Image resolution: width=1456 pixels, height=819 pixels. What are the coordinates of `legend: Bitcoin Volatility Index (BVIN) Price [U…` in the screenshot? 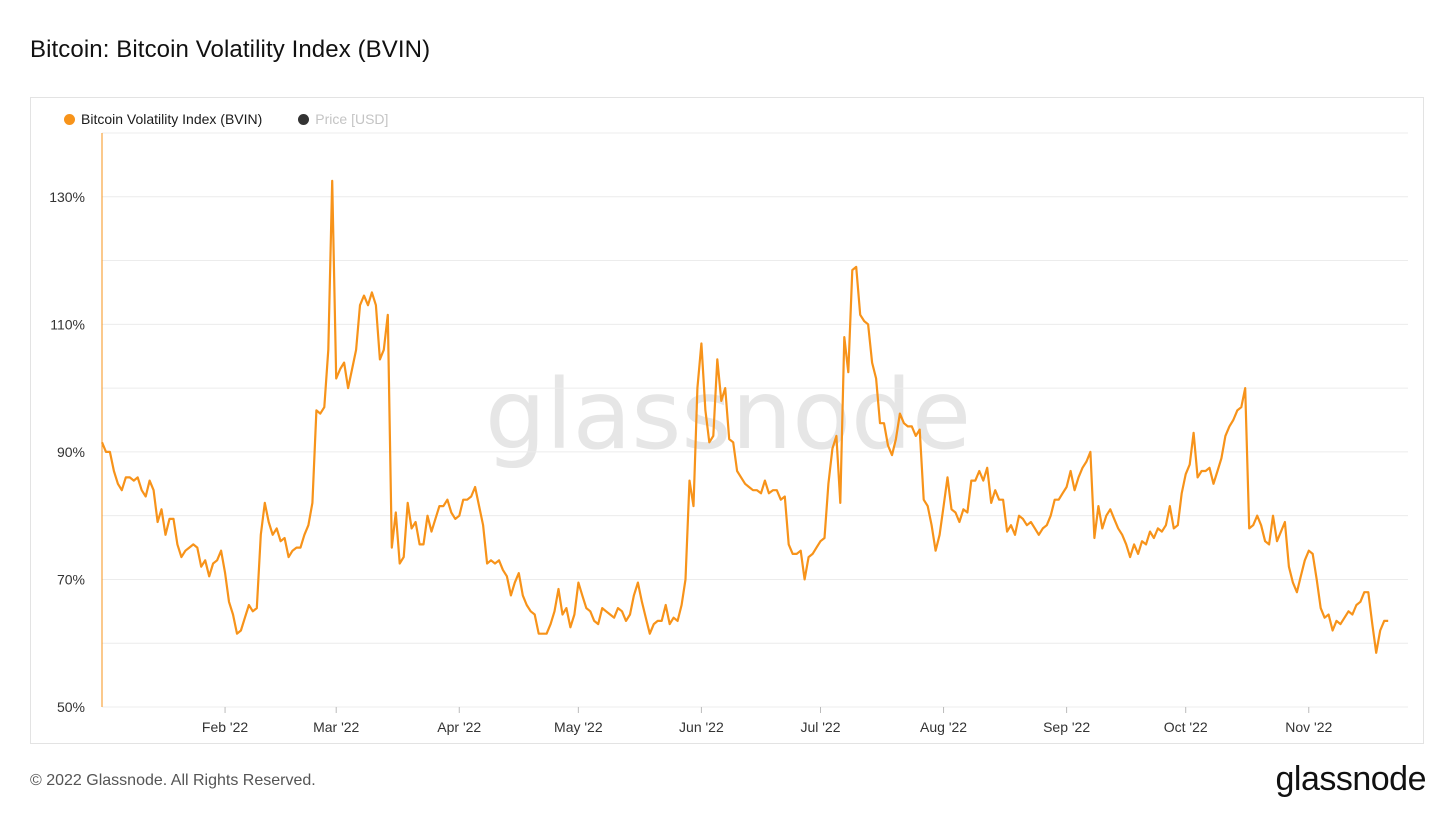 It's located at (244, 119).